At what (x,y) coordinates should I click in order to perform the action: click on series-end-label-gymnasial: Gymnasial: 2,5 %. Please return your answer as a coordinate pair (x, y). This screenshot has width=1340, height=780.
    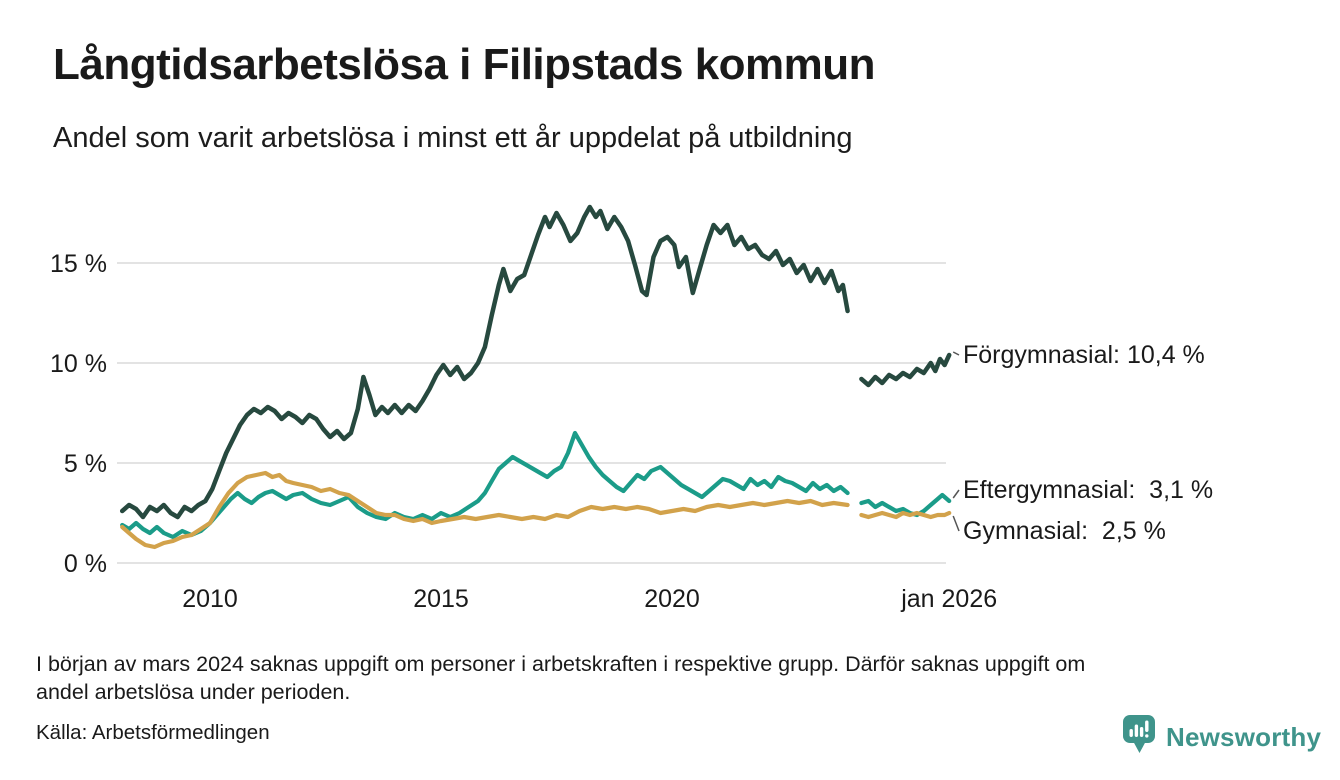
    Looking at the image, I should click on (1064, 531).